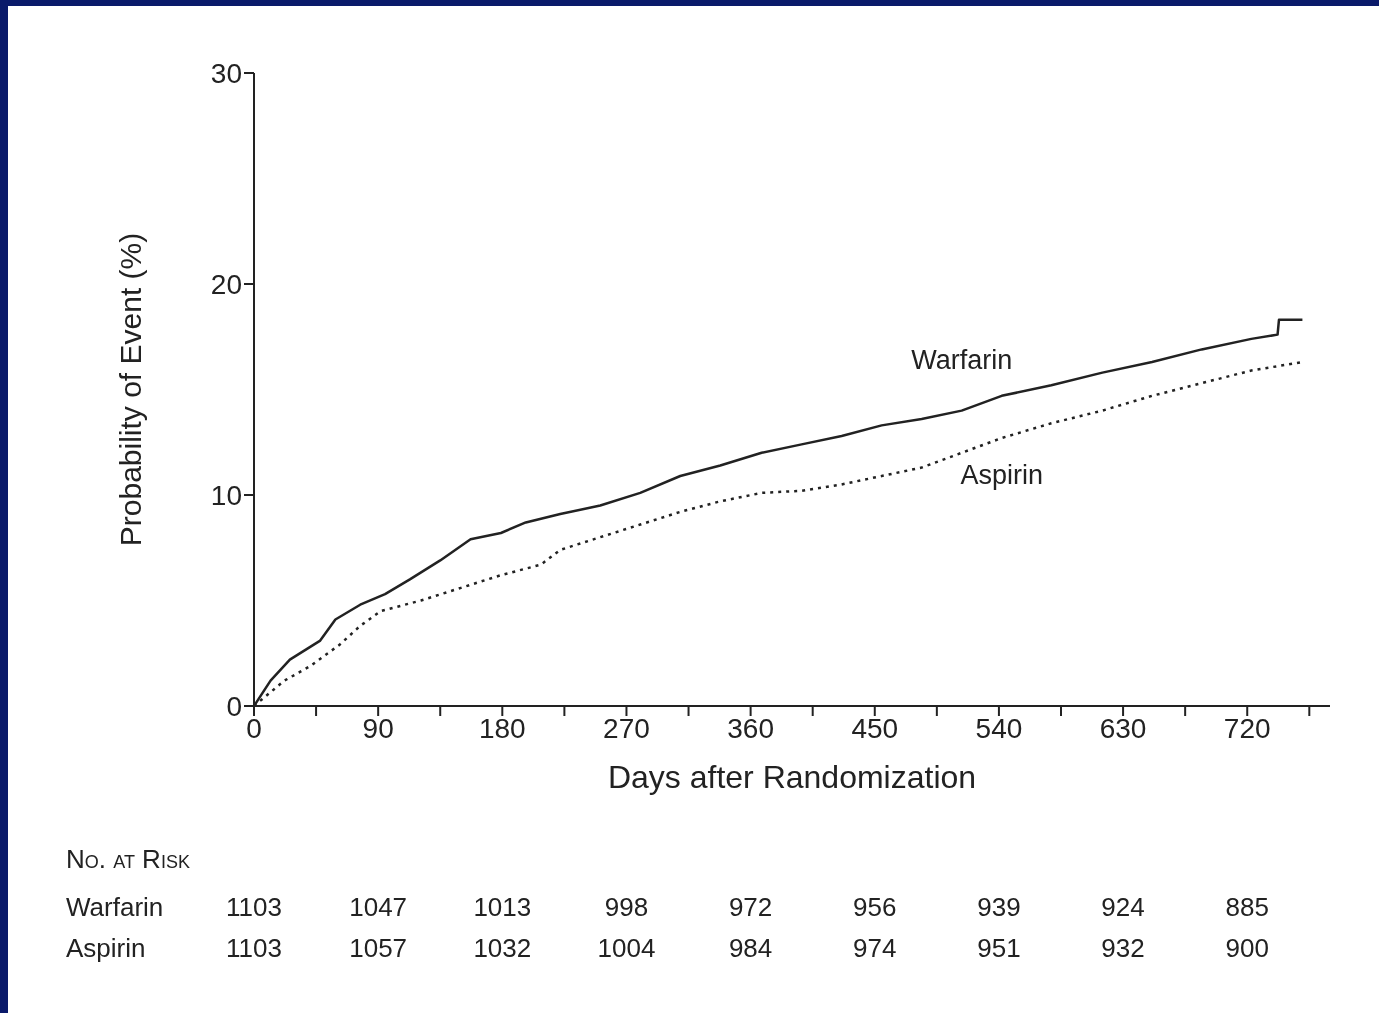 The height and width of the screenshot is (1013, 1379). What do you see at coordinates (226, 495) in the screenshot?
I see `y-tick-label: 10` at bounding box center [226, 495].